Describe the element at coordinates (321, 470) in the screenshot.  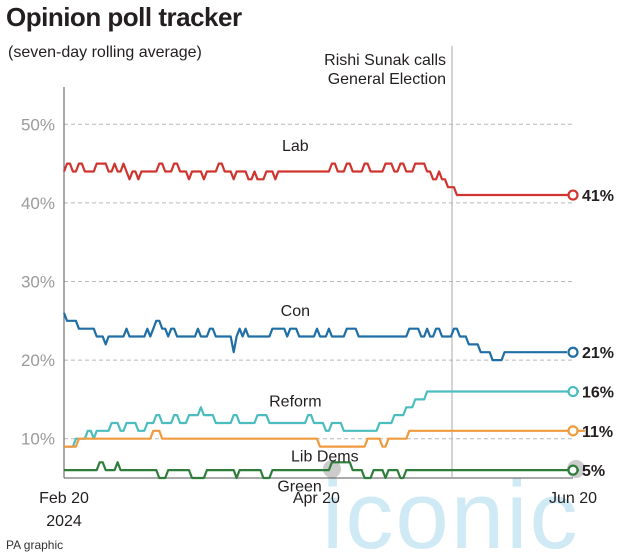
I see `series-line-green` at that location.